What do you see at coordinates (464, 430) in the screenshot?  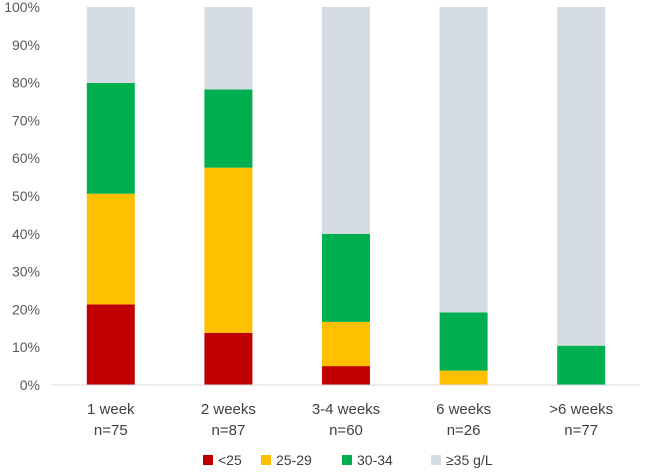 I see `x-category-count: n=26` at bounding box center [464, 430].